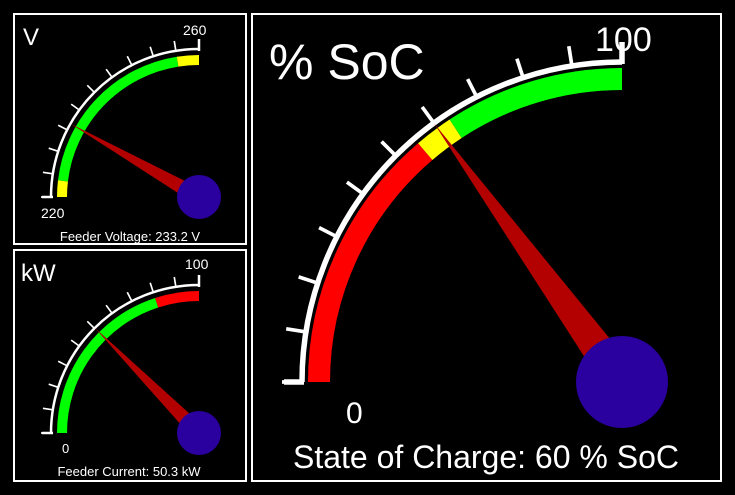 Image resolution: width=735 pixels, height=495 pixels. Describe the element at coordinates (136, 163) in the screenshot. I see `voltage-gauge-needle` at that location.